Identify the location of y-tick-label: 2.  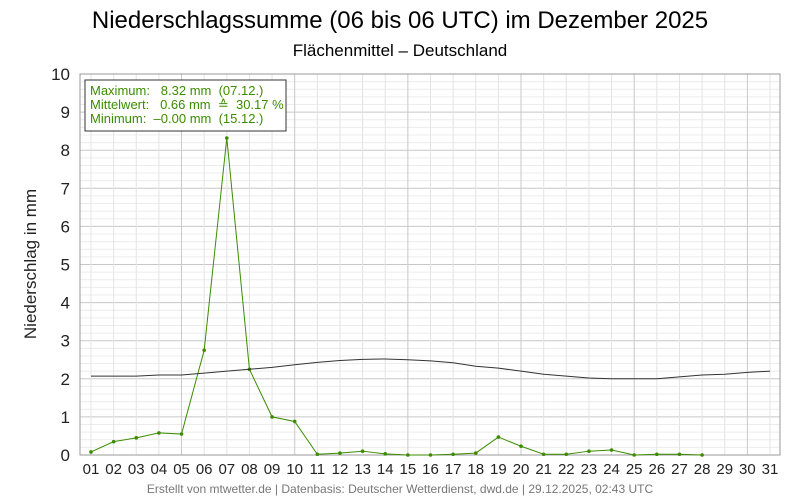
(65, 379).